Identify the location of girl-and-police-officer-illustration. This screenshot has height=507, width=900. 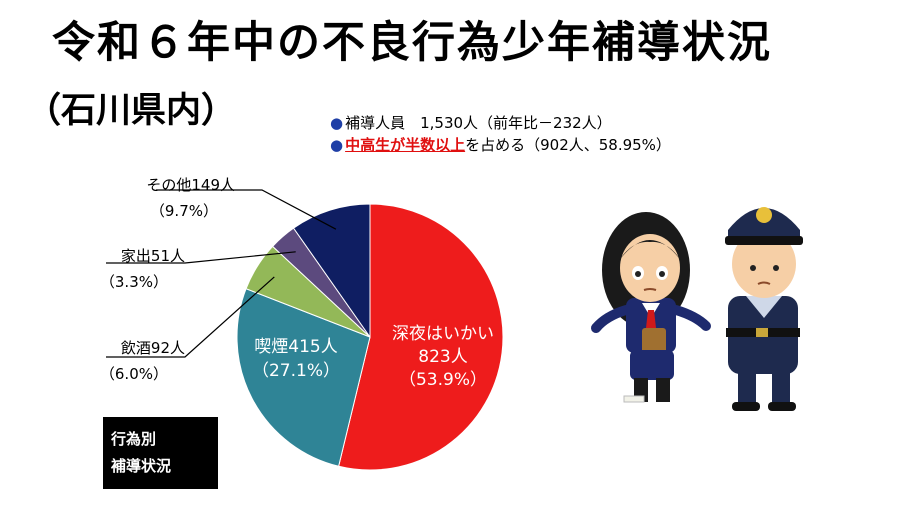
(697, 309).